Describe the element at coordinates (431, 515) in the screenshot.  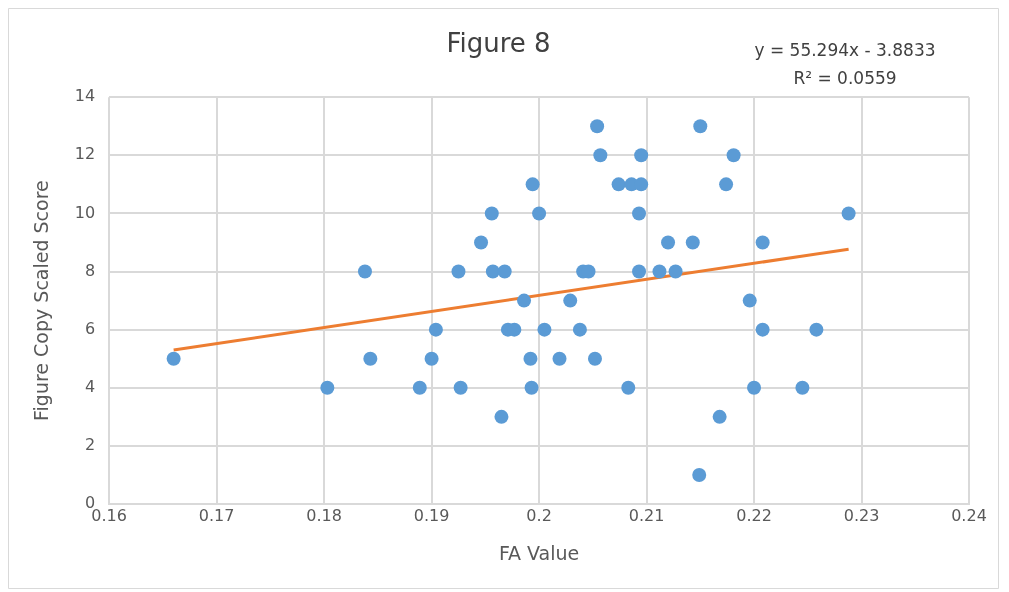
I see `x-tick-label: 0.19` at that location.